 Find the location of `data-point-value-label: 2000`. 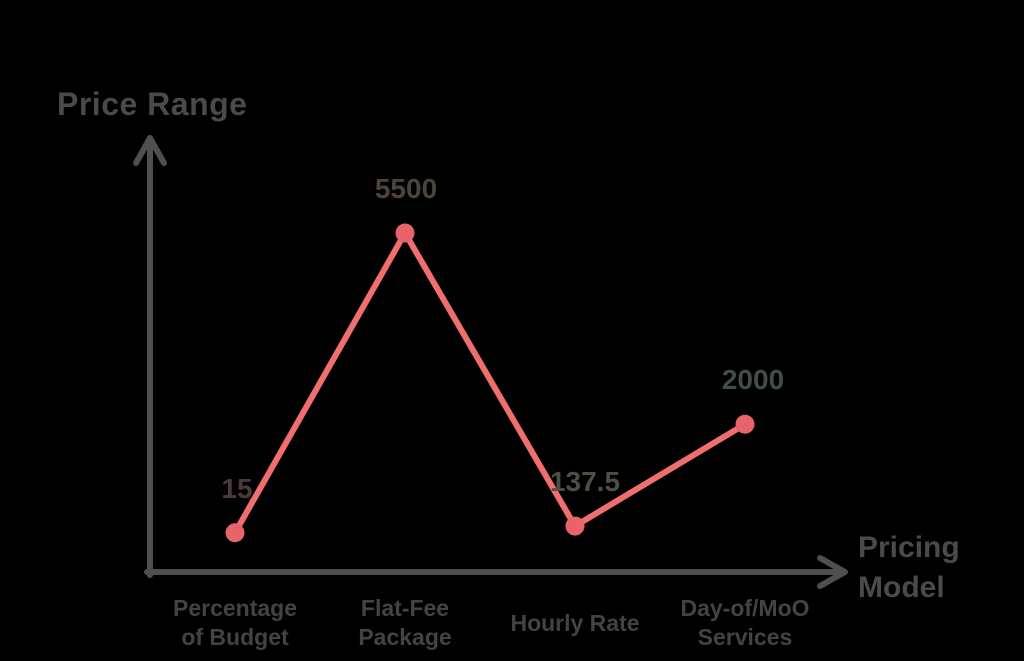

data-point-value-label: 2000 is located at coordinates (753, 380).